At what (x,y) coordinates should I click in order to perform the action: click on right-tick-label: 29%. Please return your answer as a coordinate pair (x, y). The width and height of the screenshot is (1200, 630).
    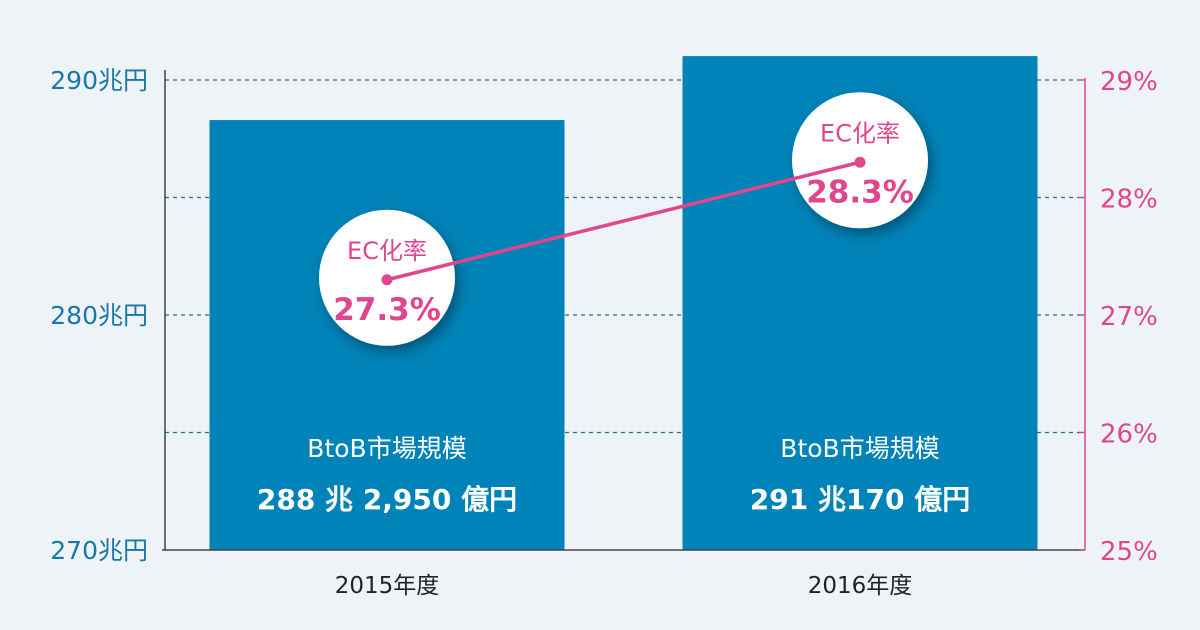
    Looking at the image, I should click on (1129, 82).